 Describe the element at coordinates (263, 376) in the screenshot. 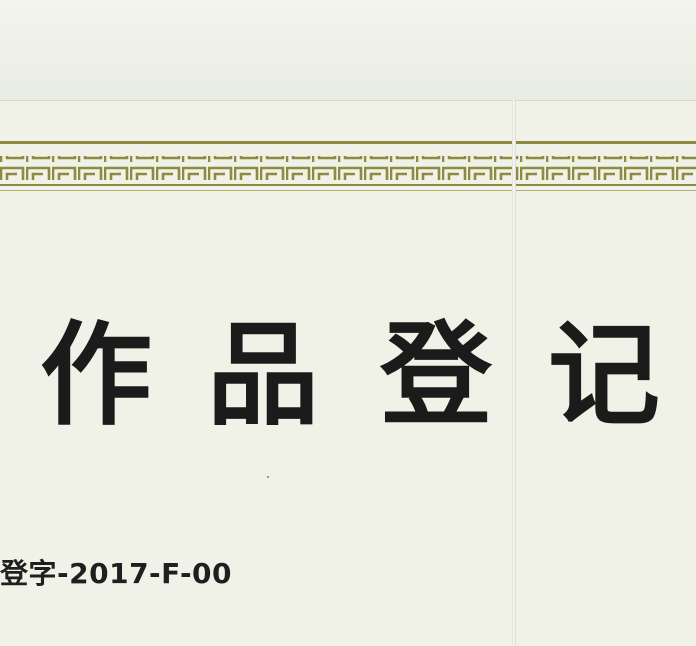

I see `title-char-2: 品` at that location.